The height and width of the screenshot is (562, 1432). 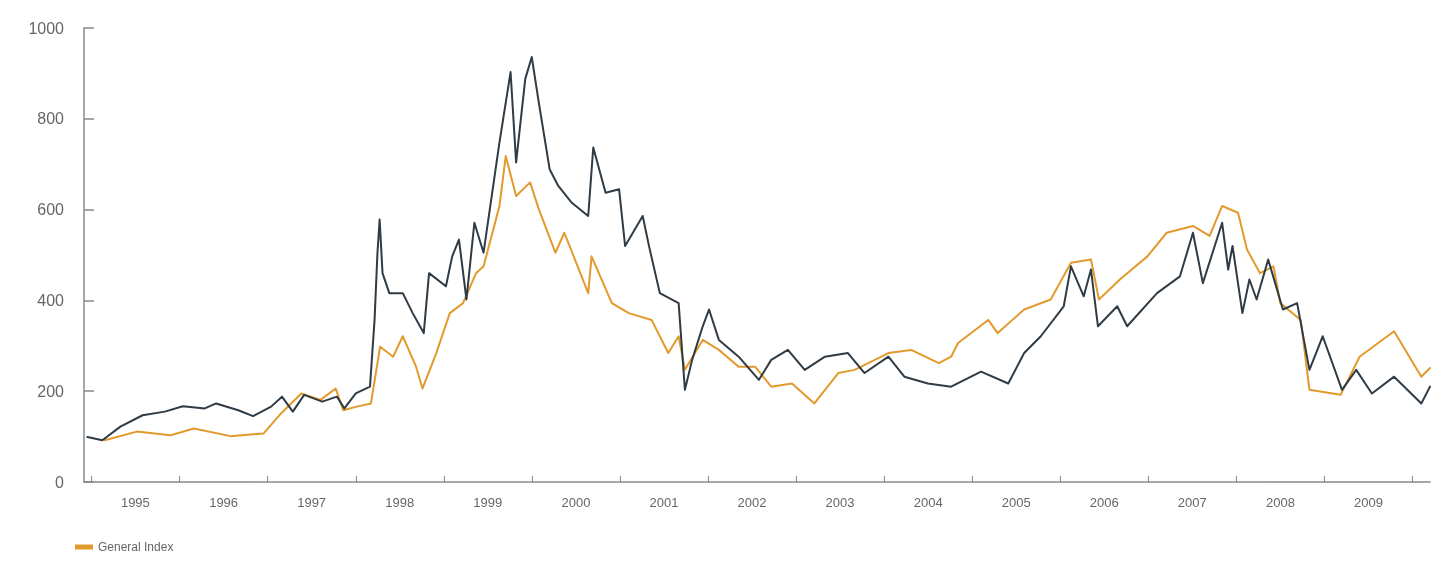 I want to click on x-tick-label: 2006, so click(x=1104, y=502).